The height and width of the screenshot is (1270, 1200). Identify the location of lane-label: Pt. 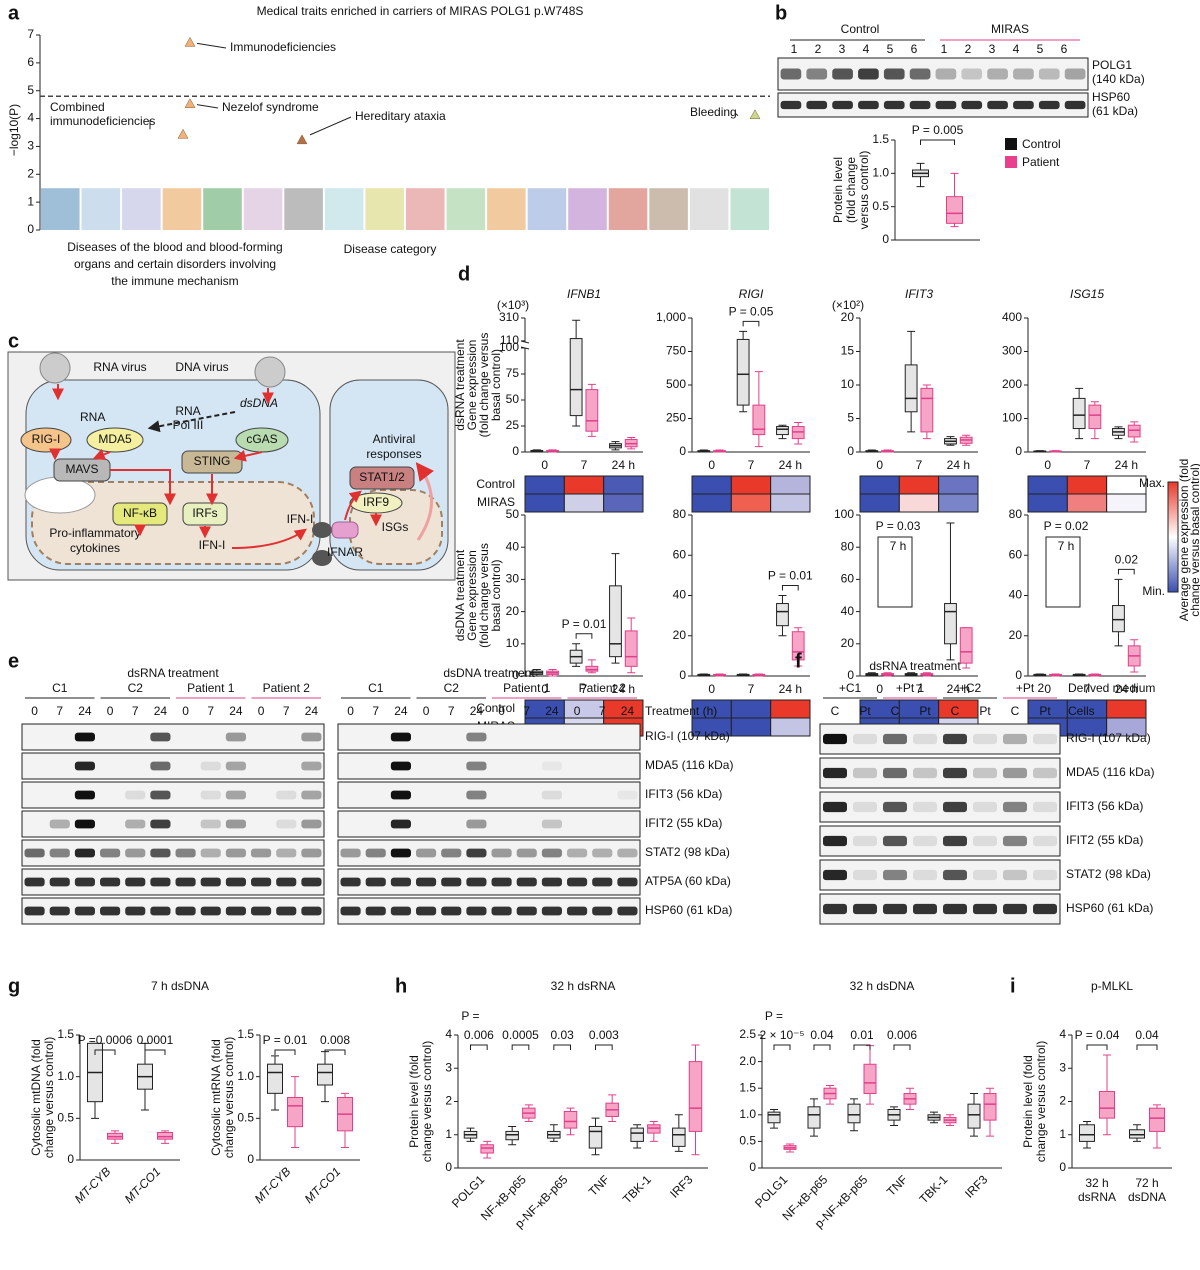
(865, 711).